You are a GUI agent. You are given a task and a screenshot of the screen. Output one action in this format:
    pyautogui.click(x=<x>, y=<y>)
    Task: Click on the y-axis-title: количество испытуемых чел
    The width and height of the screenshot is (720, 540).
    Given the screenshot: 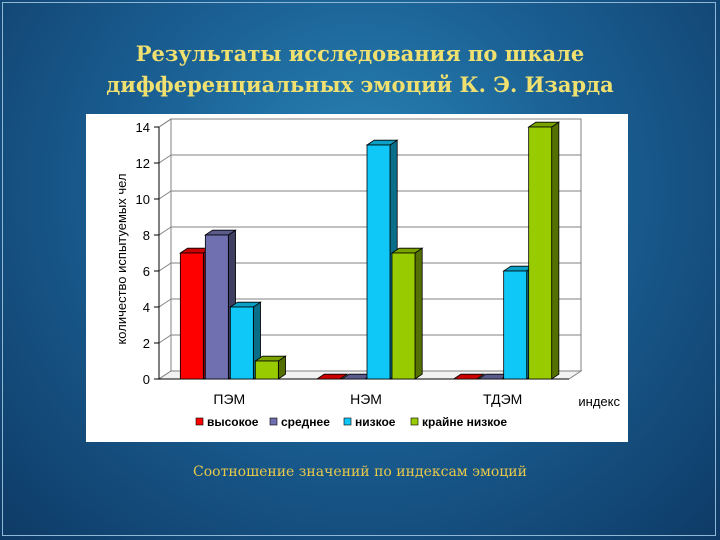 What is the action you would take?
    pyautogui.click(x=121, y=258)
    